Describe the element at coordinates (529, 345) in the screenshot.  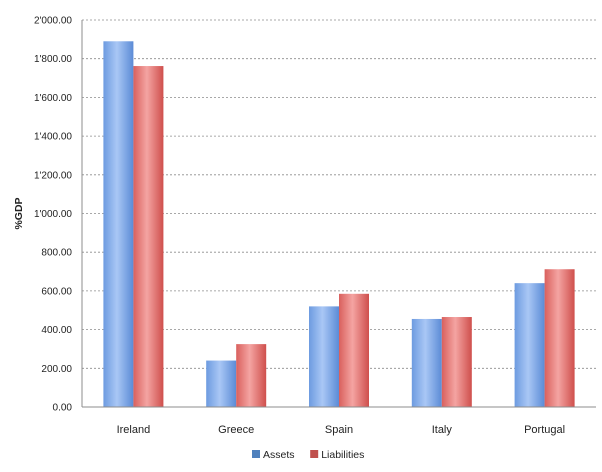
I see `bar-assets-portugal` at that location.